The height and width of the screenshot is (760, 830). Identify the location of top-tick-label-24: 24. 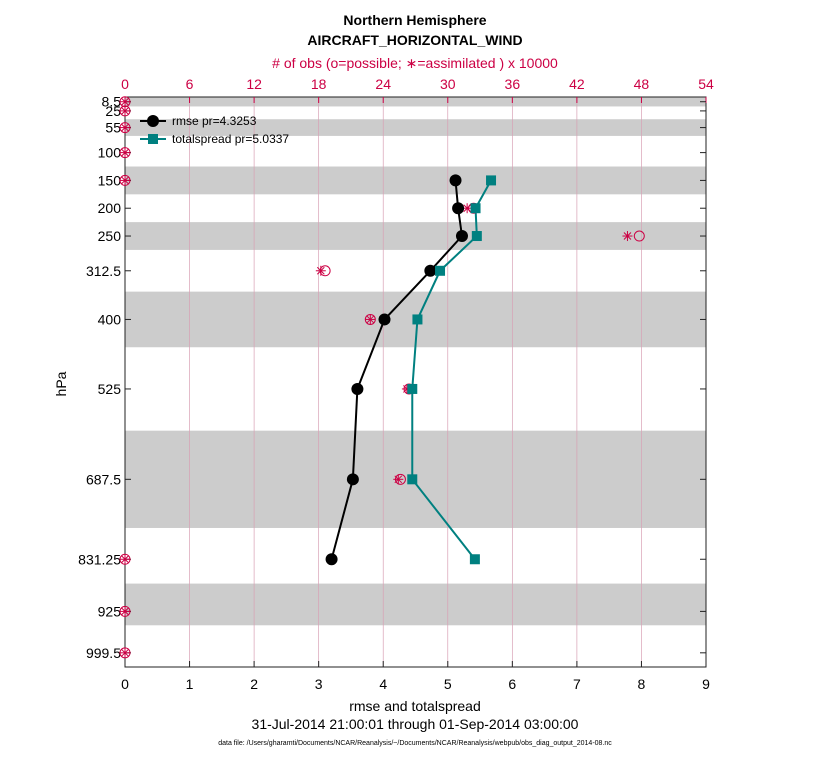
(383, 84).